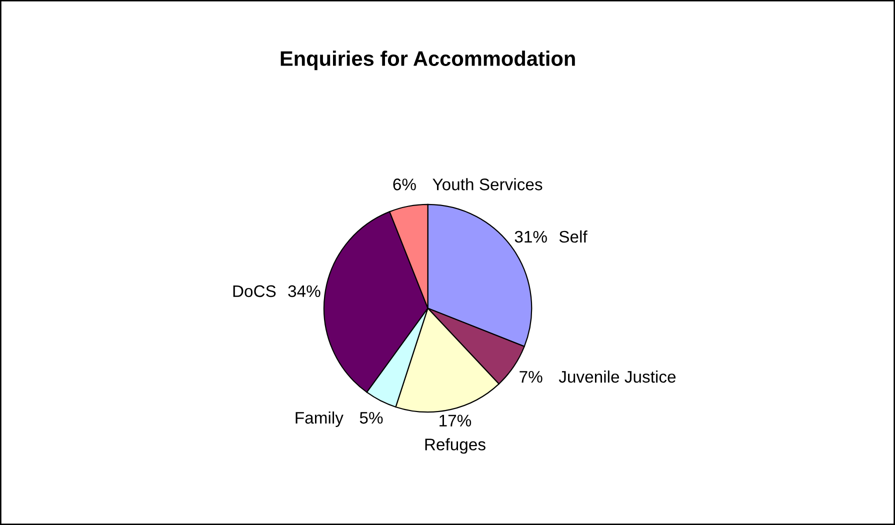 Image resolution: width=895 pixels, height=525 pixels. I want to click on data-label: 31%, so click(530, 236).